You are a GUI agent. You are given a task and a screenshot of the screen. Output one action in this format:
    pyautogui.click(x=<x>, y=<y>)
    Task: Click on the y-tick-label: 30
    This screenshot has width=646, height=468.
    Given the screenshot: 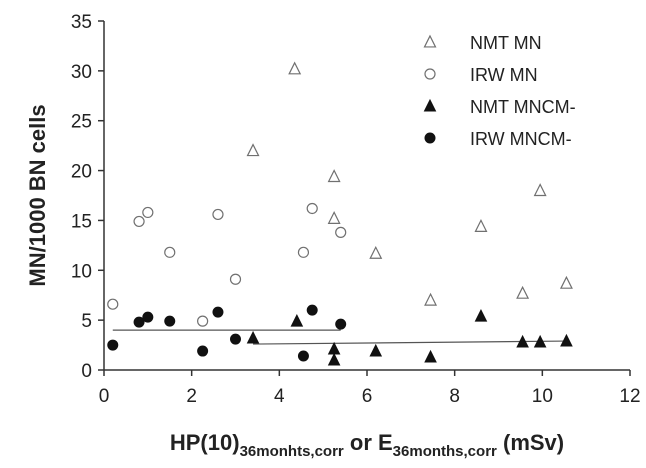 What is the action you would take?
    pyautogui.click(x=81, y=72)
    